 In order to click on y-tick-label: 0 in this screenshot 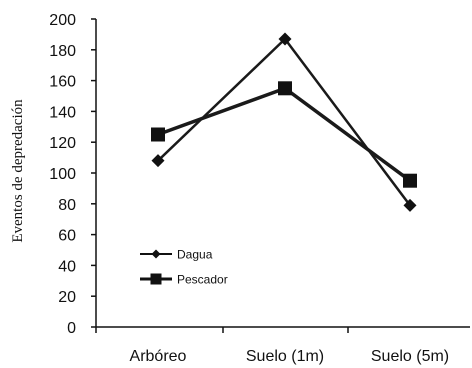, I will do `click(71, 328)`.